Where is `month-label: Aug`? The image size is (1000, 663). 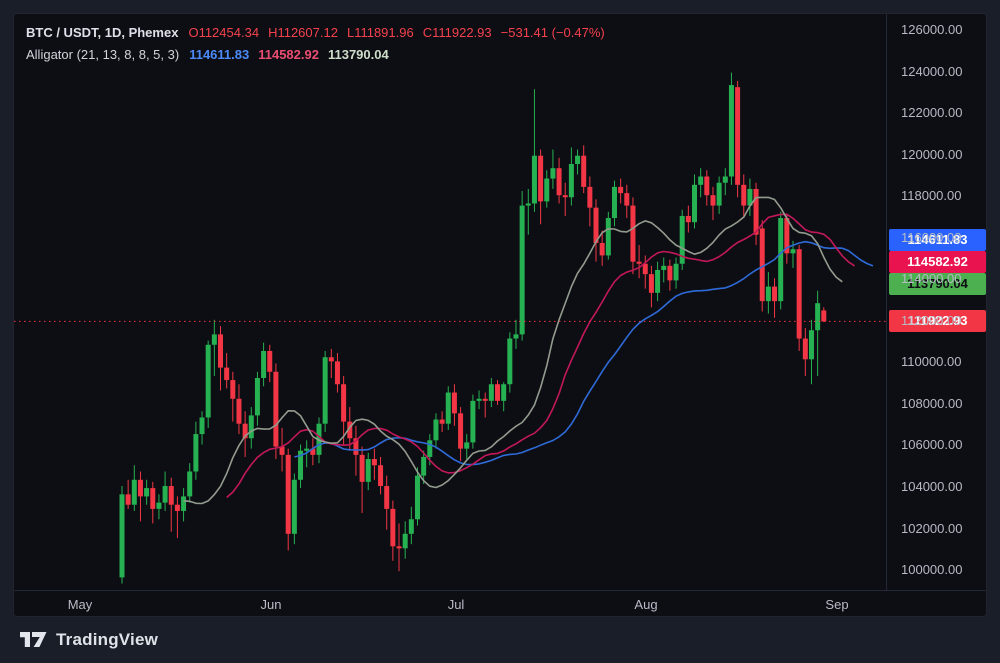 month-label: Aug is located at coordinates (646, 604).